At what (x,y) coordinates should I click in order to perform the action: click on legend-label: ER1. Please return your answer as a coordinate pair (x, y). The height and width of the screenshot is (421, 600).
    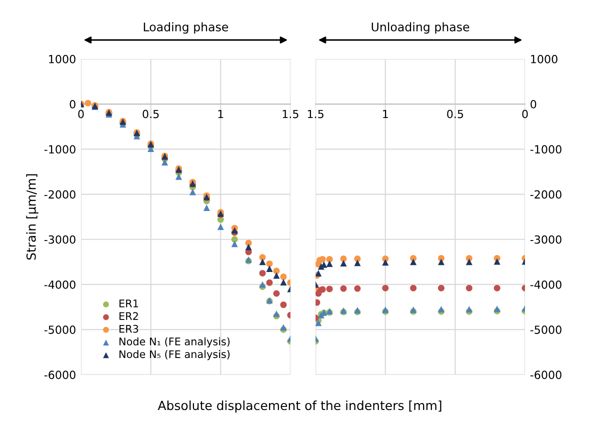
    Looking at the image, I should click on (129, 304).